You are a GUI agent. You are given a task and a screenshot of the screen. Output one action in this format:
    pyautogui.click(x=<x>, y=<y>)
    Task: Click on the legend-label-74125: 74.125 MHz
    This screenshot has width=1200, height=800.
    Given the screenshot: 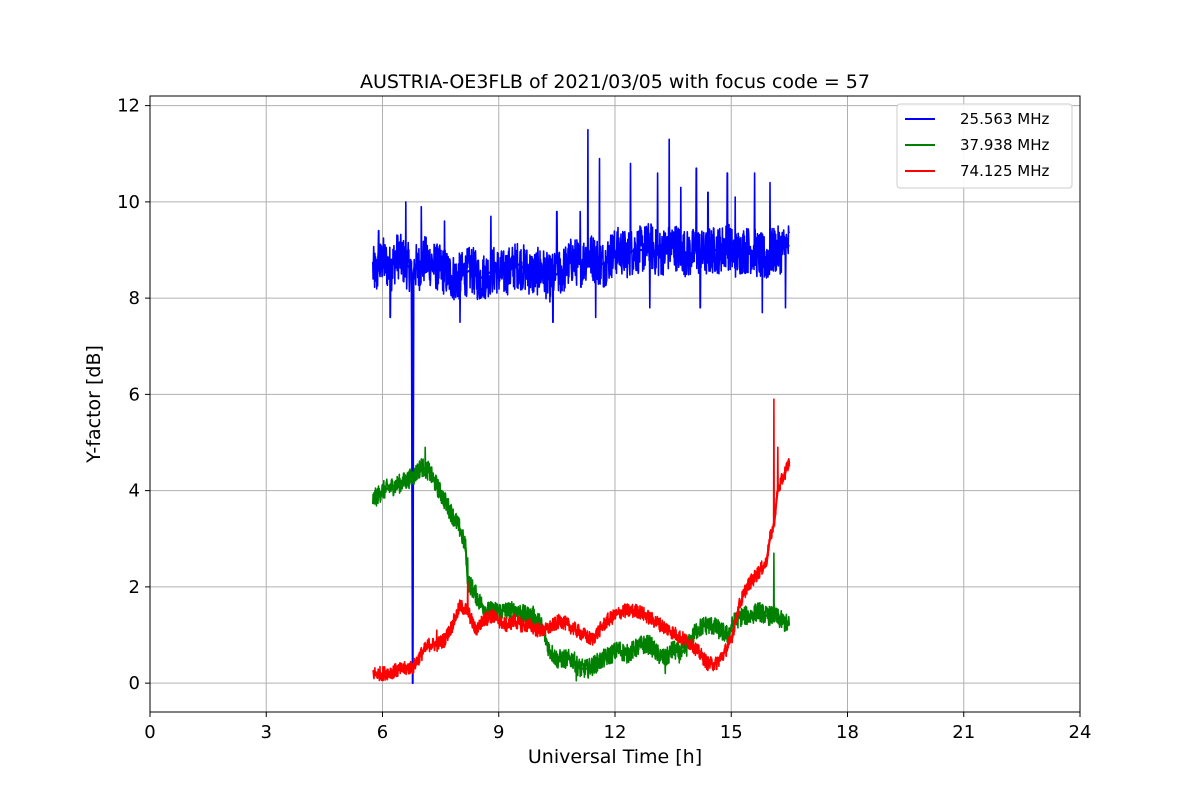 What is the action you would take?
    pyautogui.click(x=1004, y=171)
    